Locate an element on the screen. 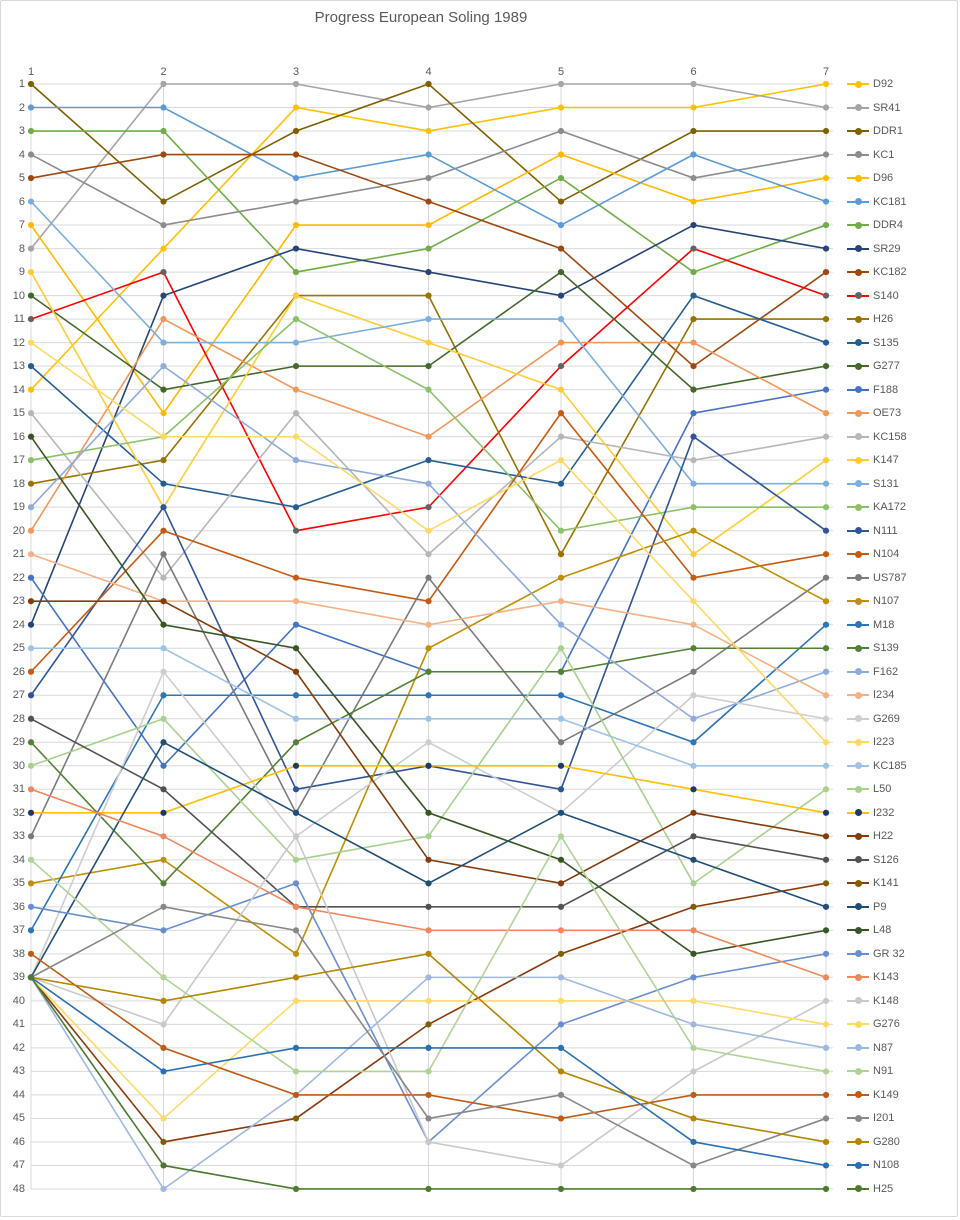 Image resolution: width=960 pixels, height=1220 pixels. legend-item-H22: H22 is located at coordinates (870, 836).